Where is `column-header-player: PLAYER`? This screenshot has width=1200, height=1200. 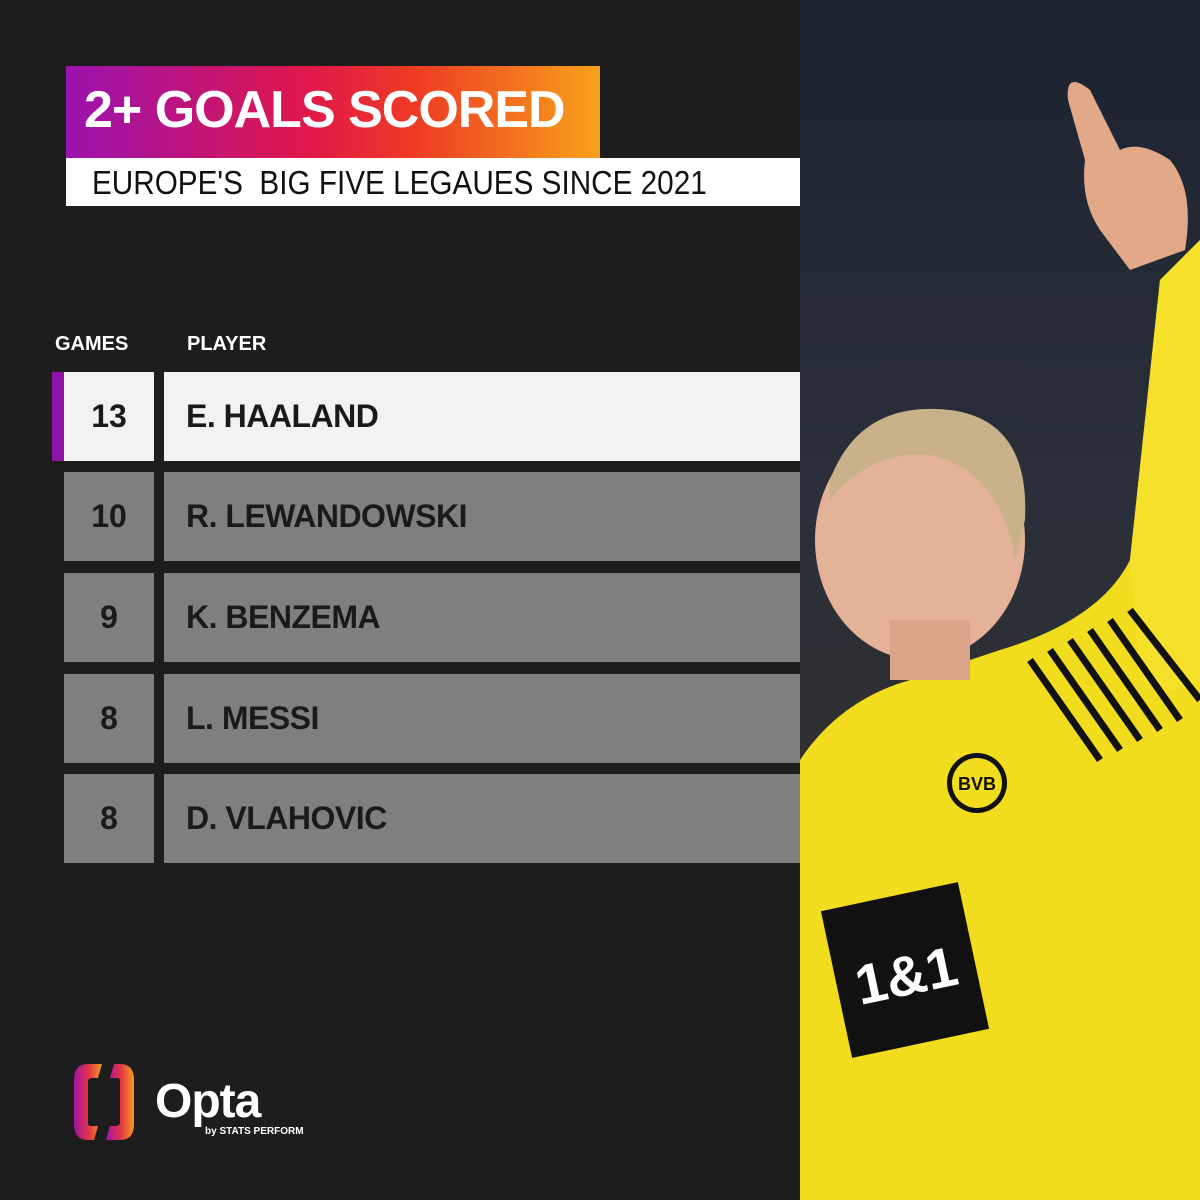 column-header-player: PLAYER is located at coordinates (227, 344).